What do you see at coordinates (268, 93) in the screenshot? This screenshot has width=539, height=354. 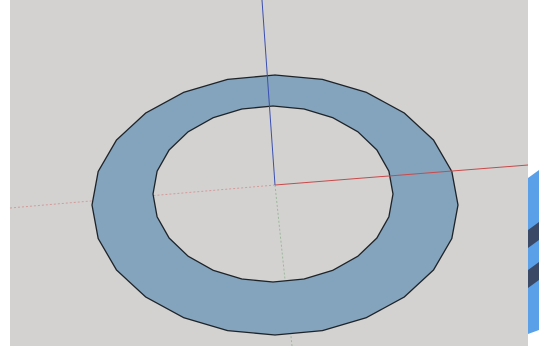 I see `blue-axis` at bounding box center [268, 93].